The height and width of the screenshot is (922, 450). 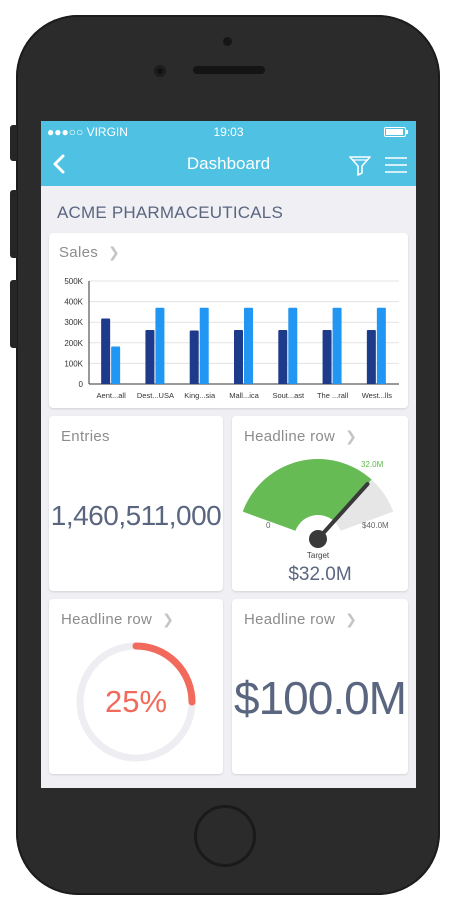 I want to click on gauge-value: $32.0M, so click(x=320, y=574).